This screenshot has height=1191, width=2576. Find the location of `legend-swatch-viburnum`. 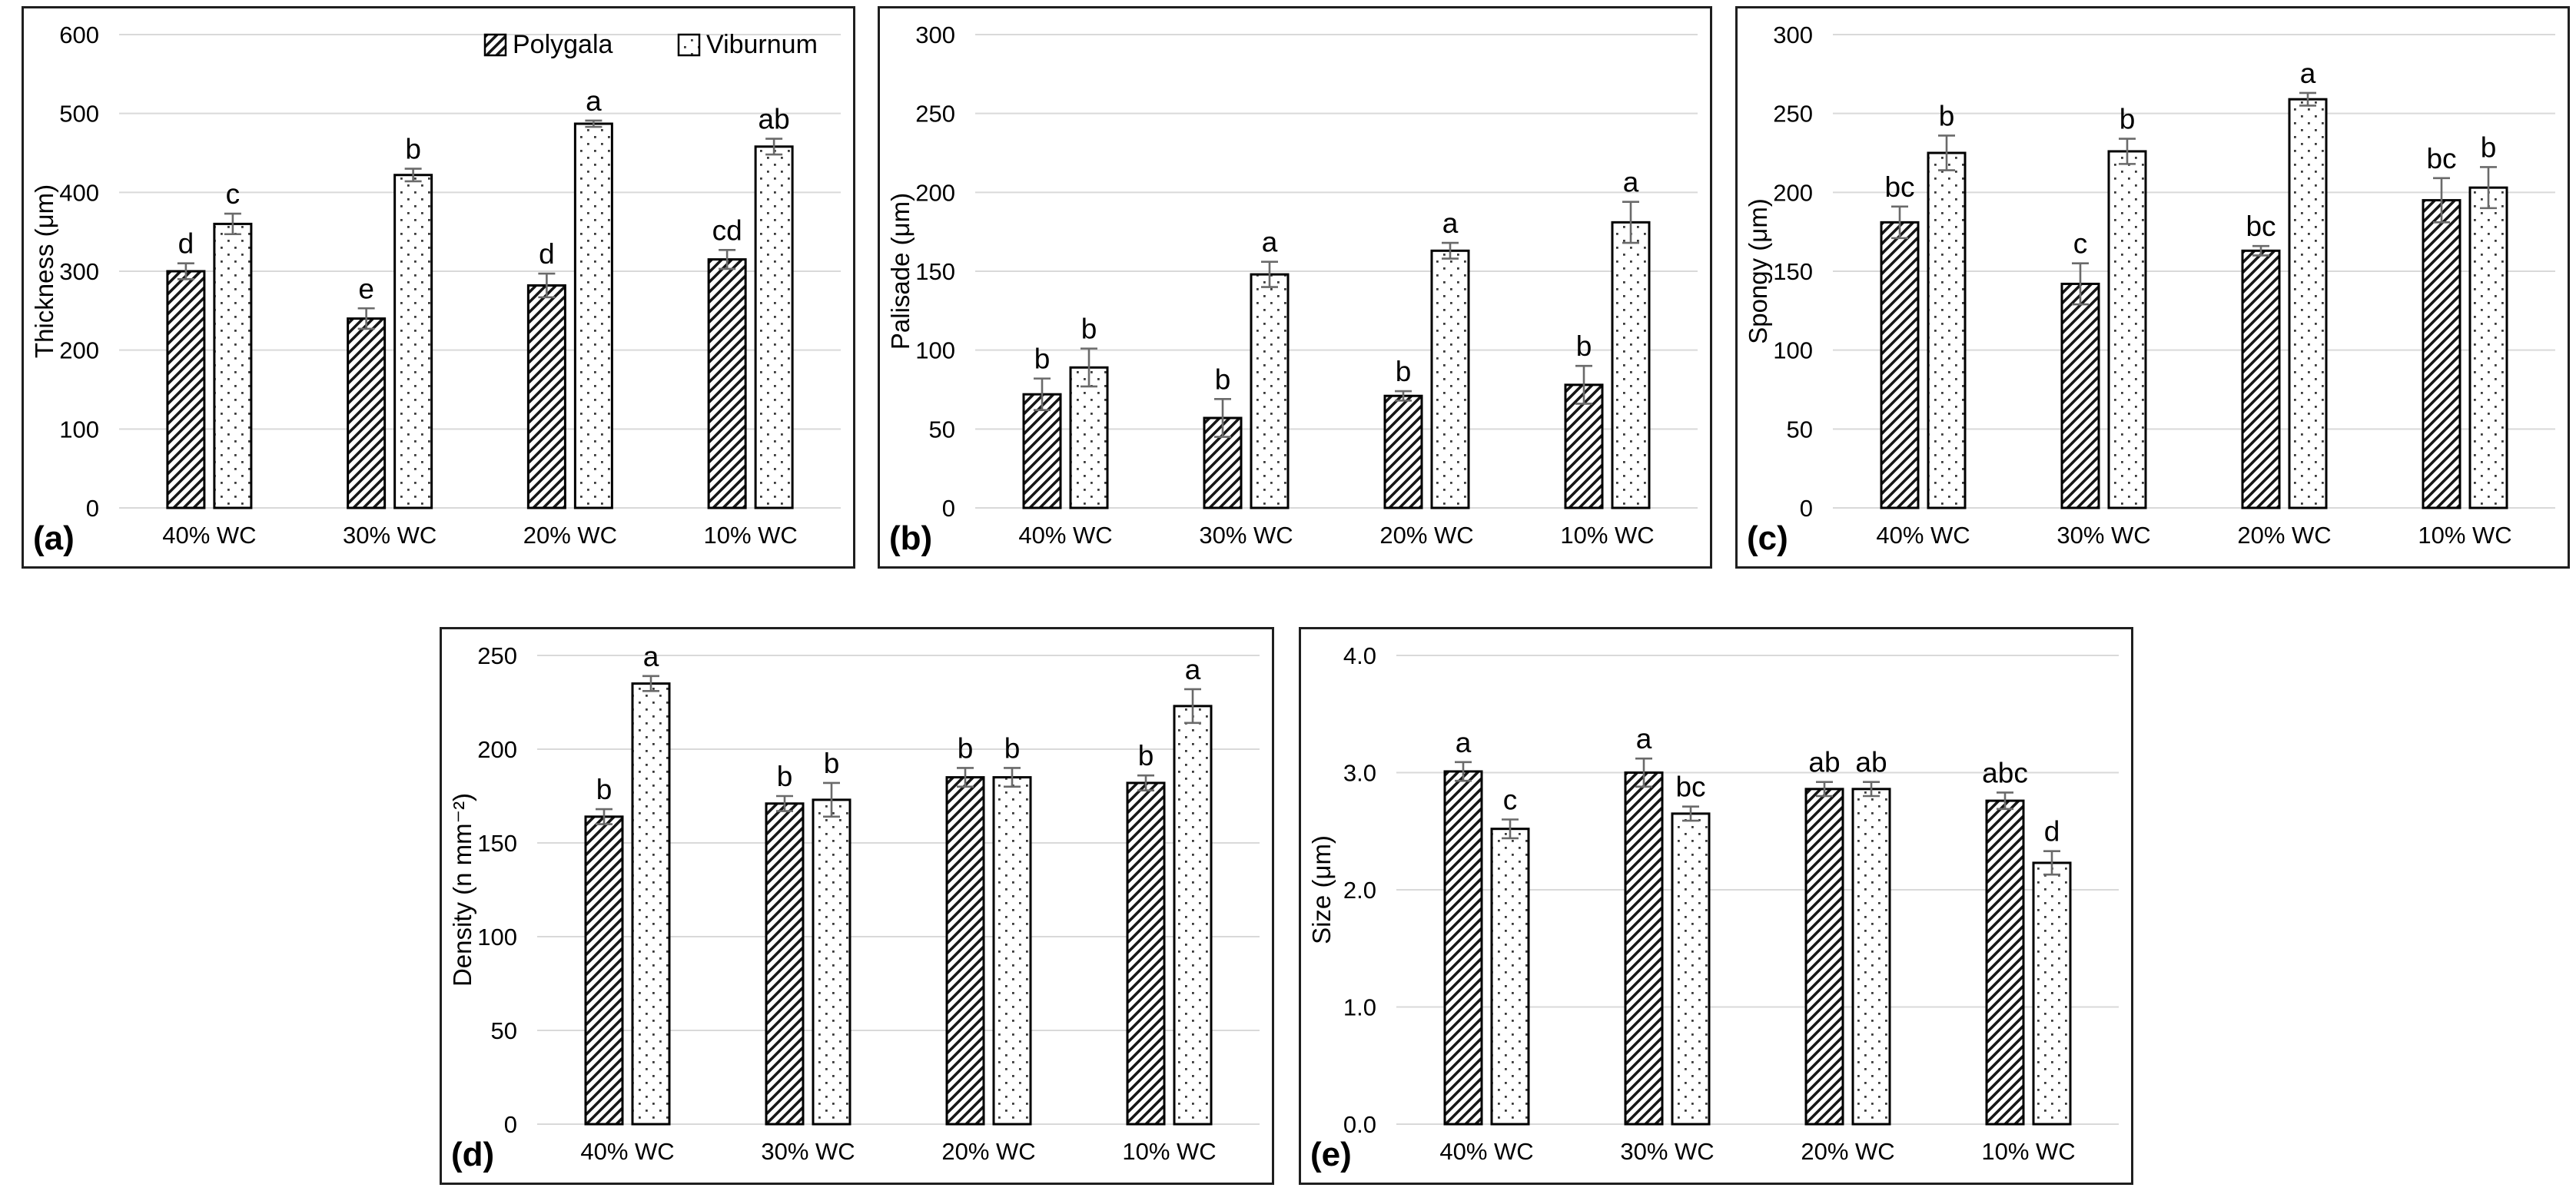

legend-swatch-viburnum is located at coordinates (689, 45).